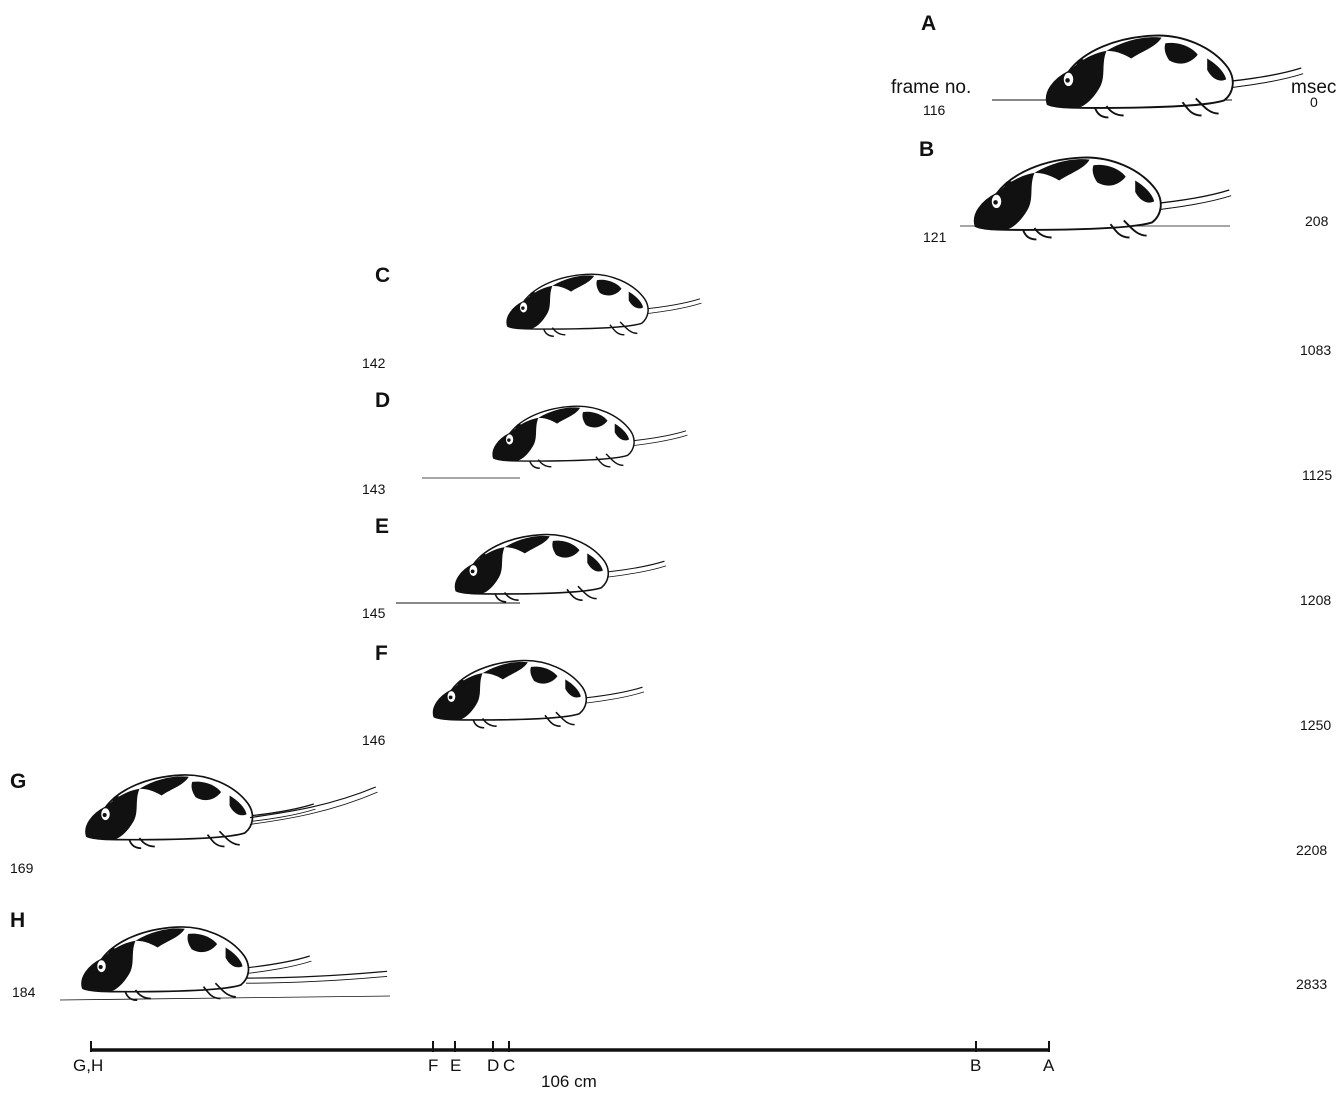 The image size is (1343, 1094). What do you see at coordinates (509, 1065) in the screenshot?
I see `scale-label-c: C` at bounding box center [509, 1065].